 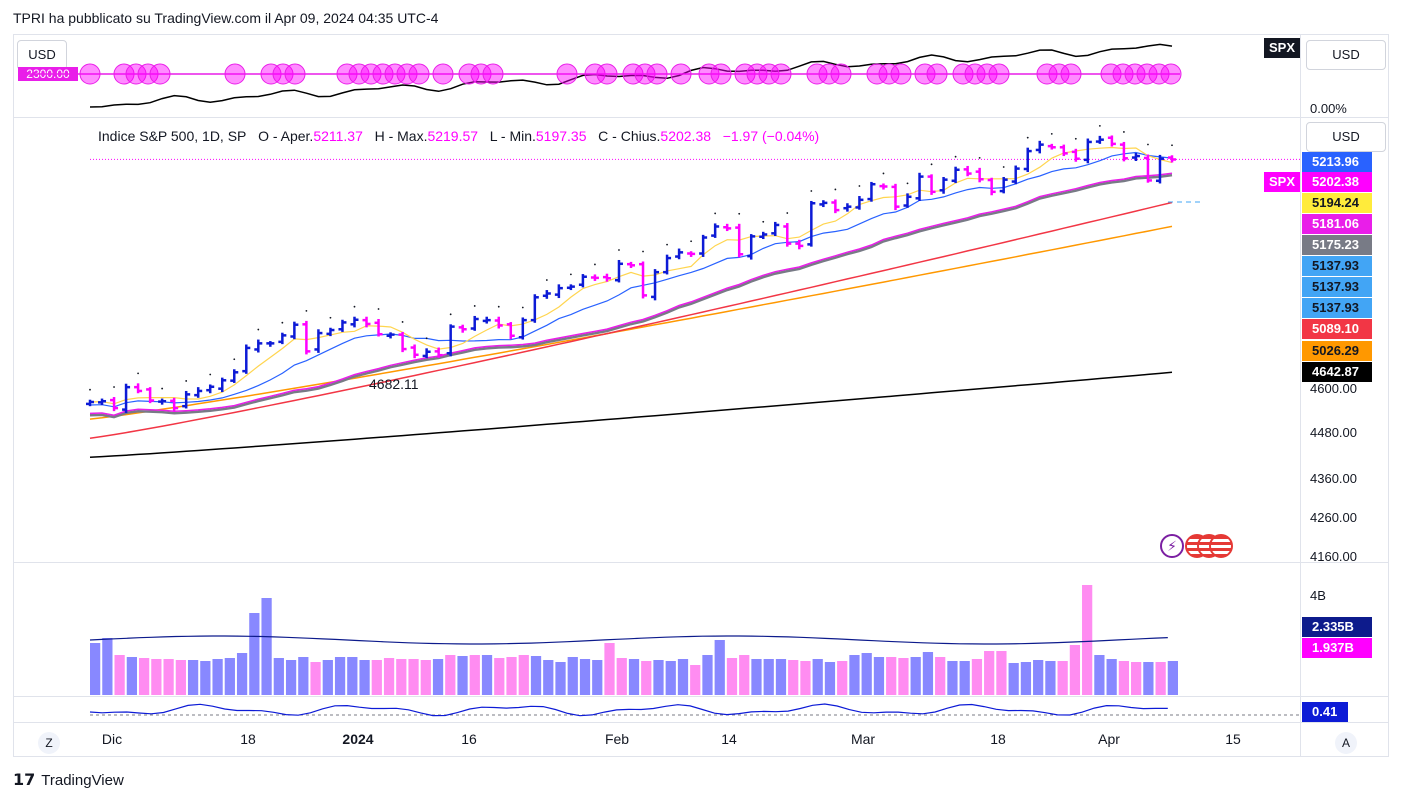 I want to click on volume-last-label: 1.937B, so click(x=1337, y=648).